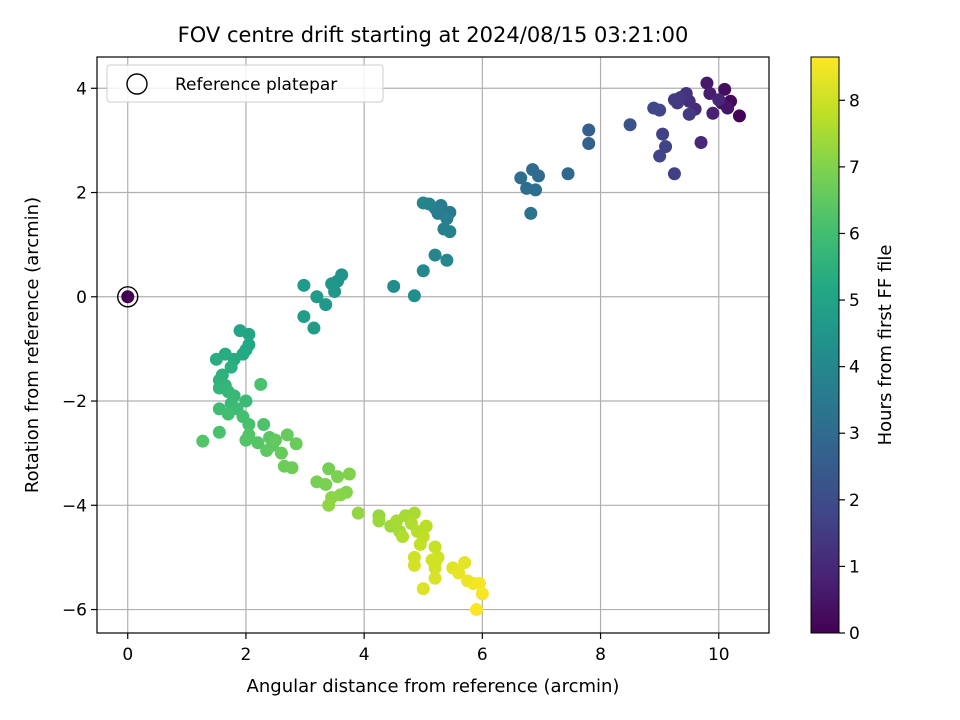 This screenshot has height=720, width=960. Describe the element at coordinates (885, 345) in the screenshot. I see `colorbar-label: Hours from first FF file` at that location.